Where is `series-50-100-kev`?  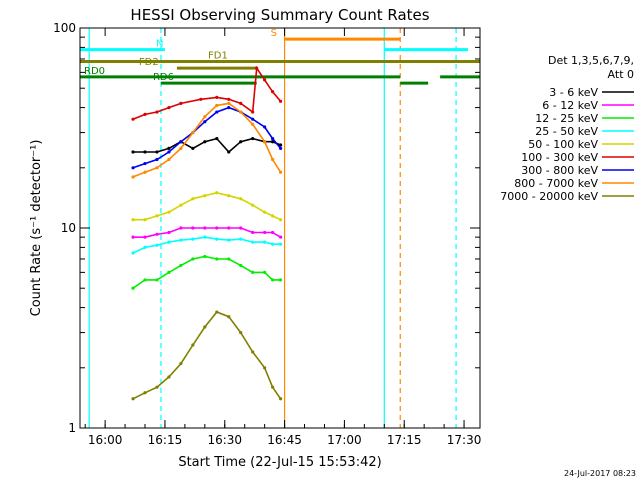 series-50-100-kev is located at coordinates (207, 206).